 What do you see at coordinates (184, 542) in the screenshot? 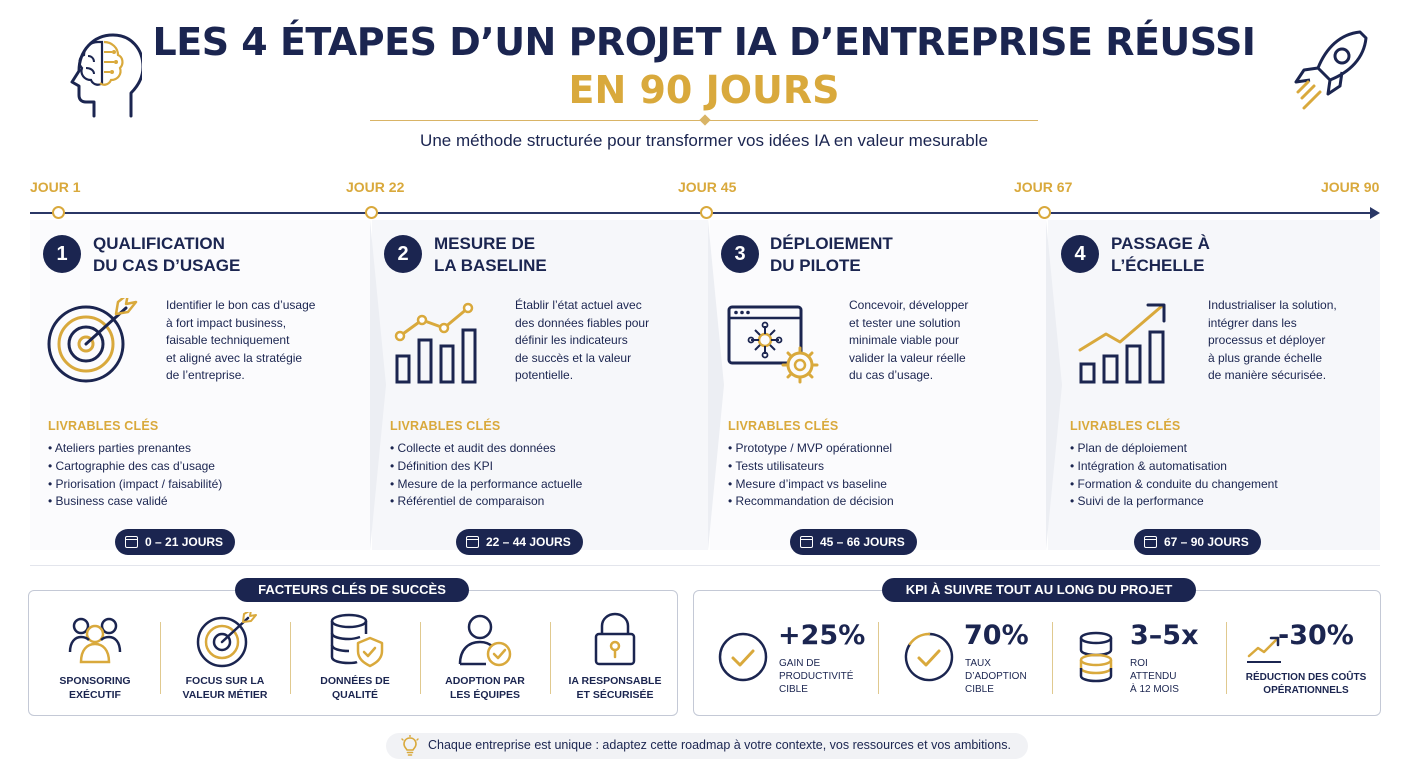
I see `duration-text: 0 – 21 JOURS` at bounding box center [184, 542].